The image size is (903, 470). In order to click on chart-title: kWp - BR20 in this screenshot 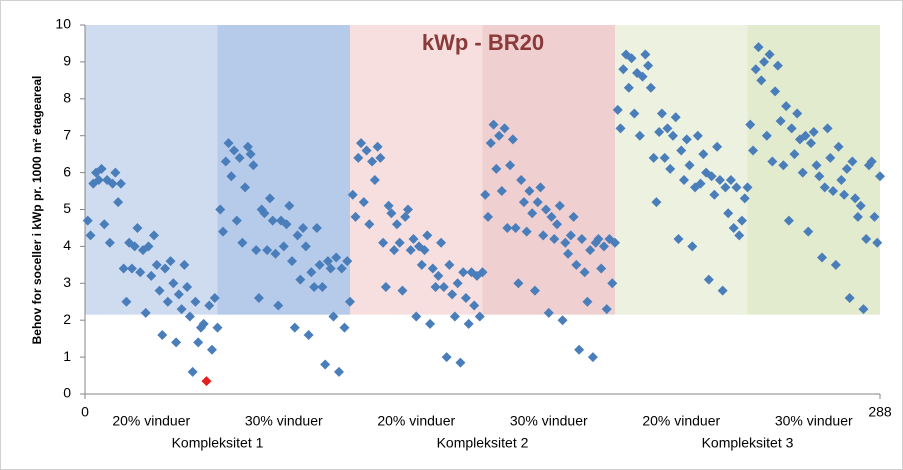, I will do `click(483, 42)`.